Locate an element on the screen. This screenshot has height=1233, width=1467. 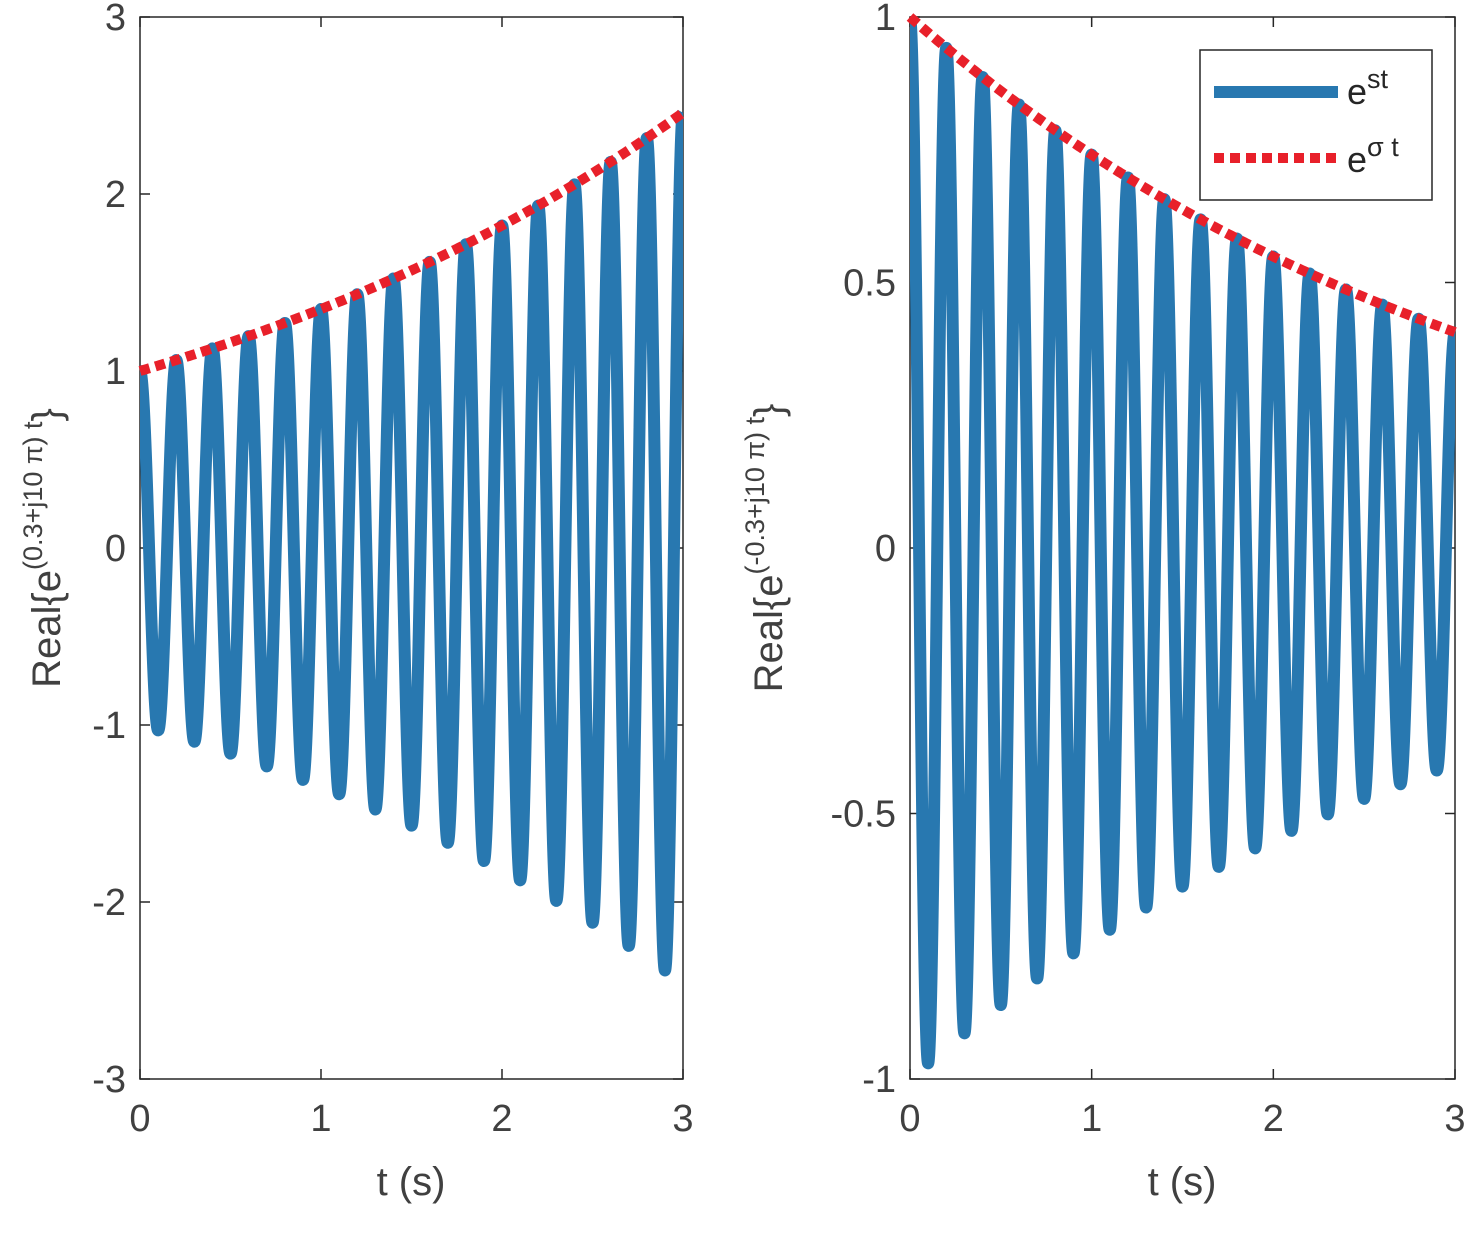
legend-box is located at coordinates (1316, 125).